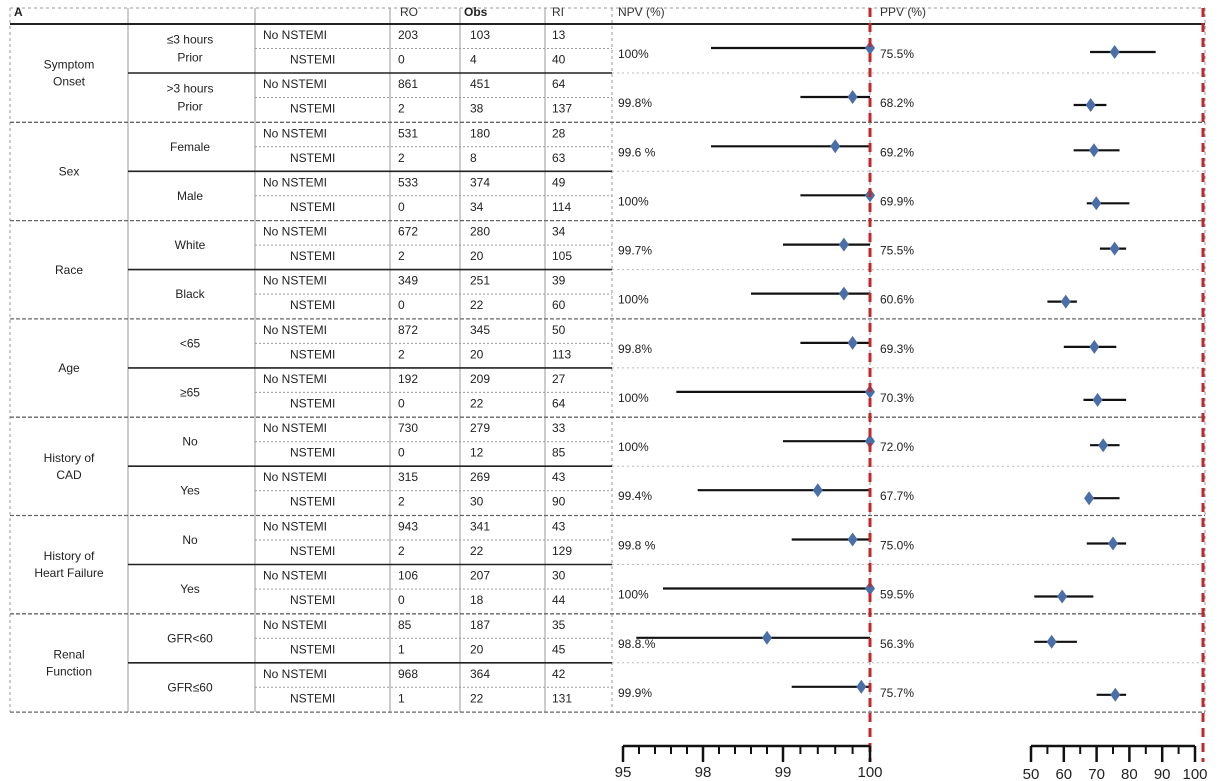  I want to click on subgroup-label: Black, so click(190, 294).